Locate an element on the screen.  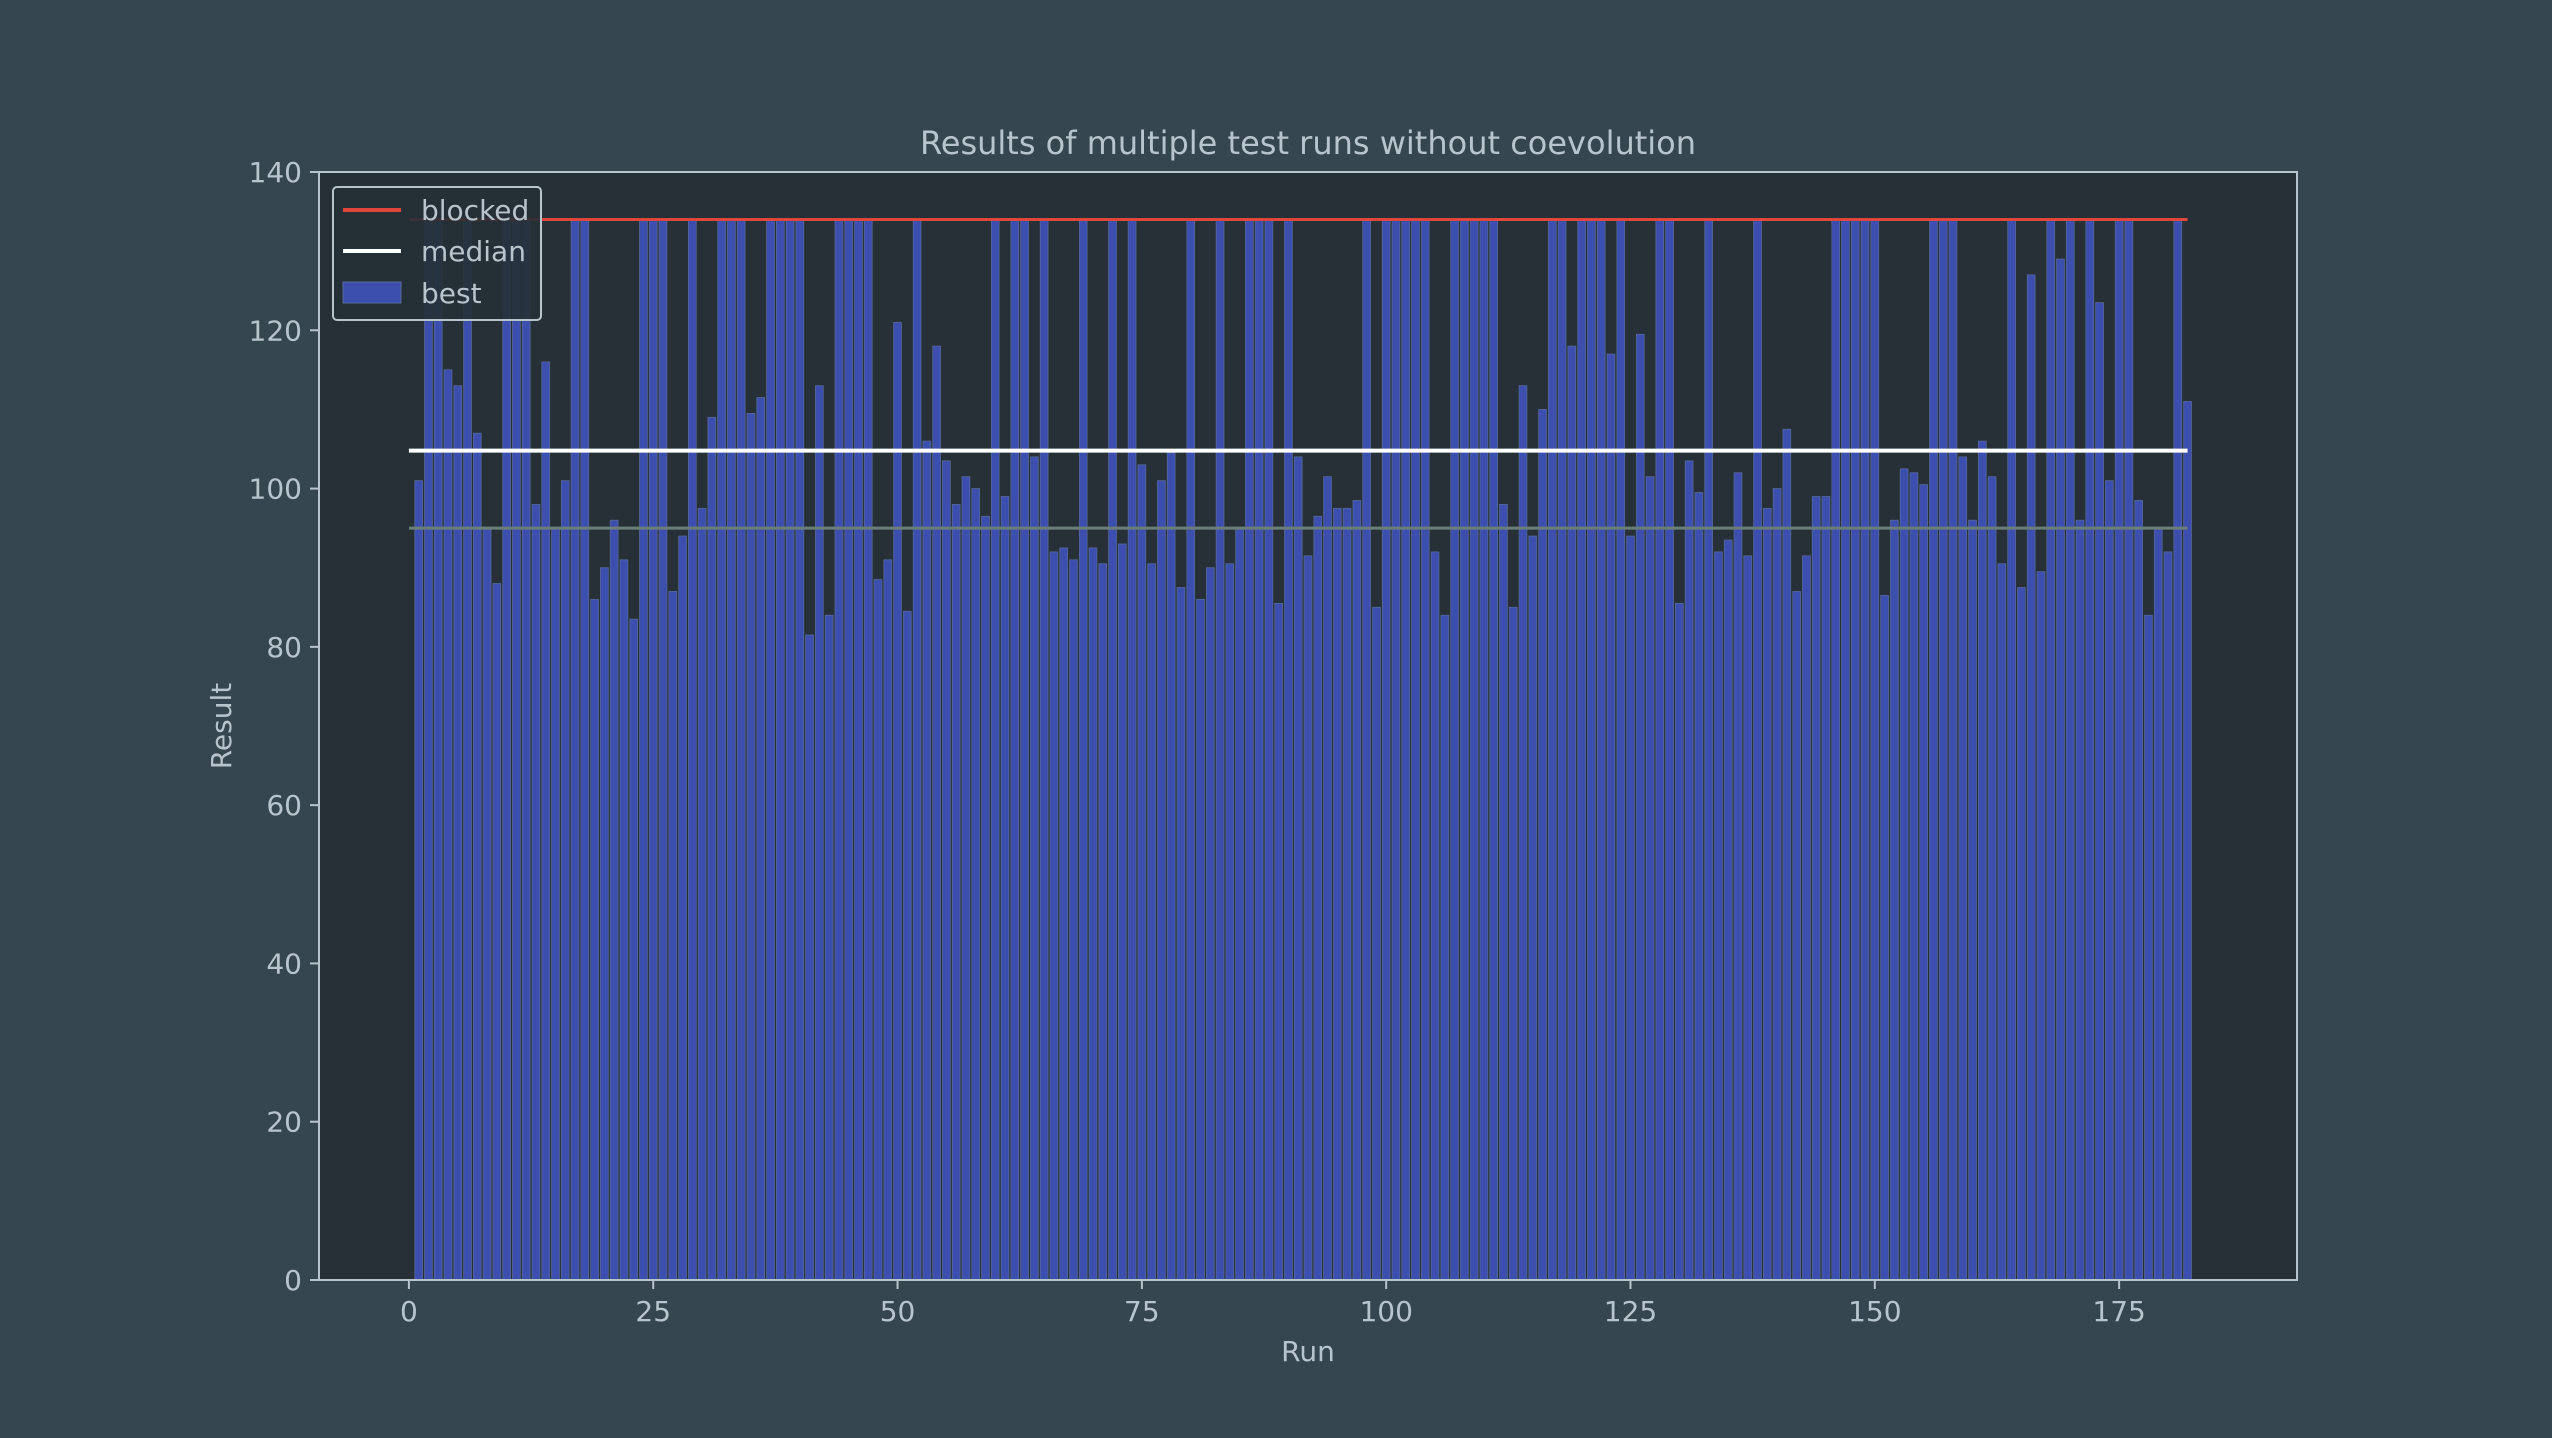
y-tick-label: 140 is located at coordinates (275, 172).